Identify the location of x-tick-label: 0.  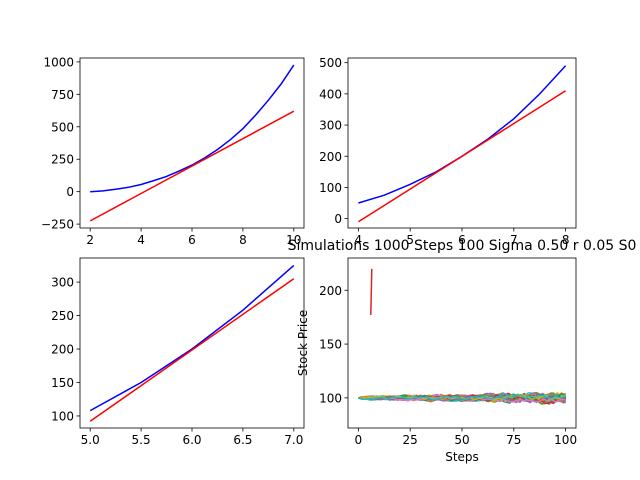
(359, 440).